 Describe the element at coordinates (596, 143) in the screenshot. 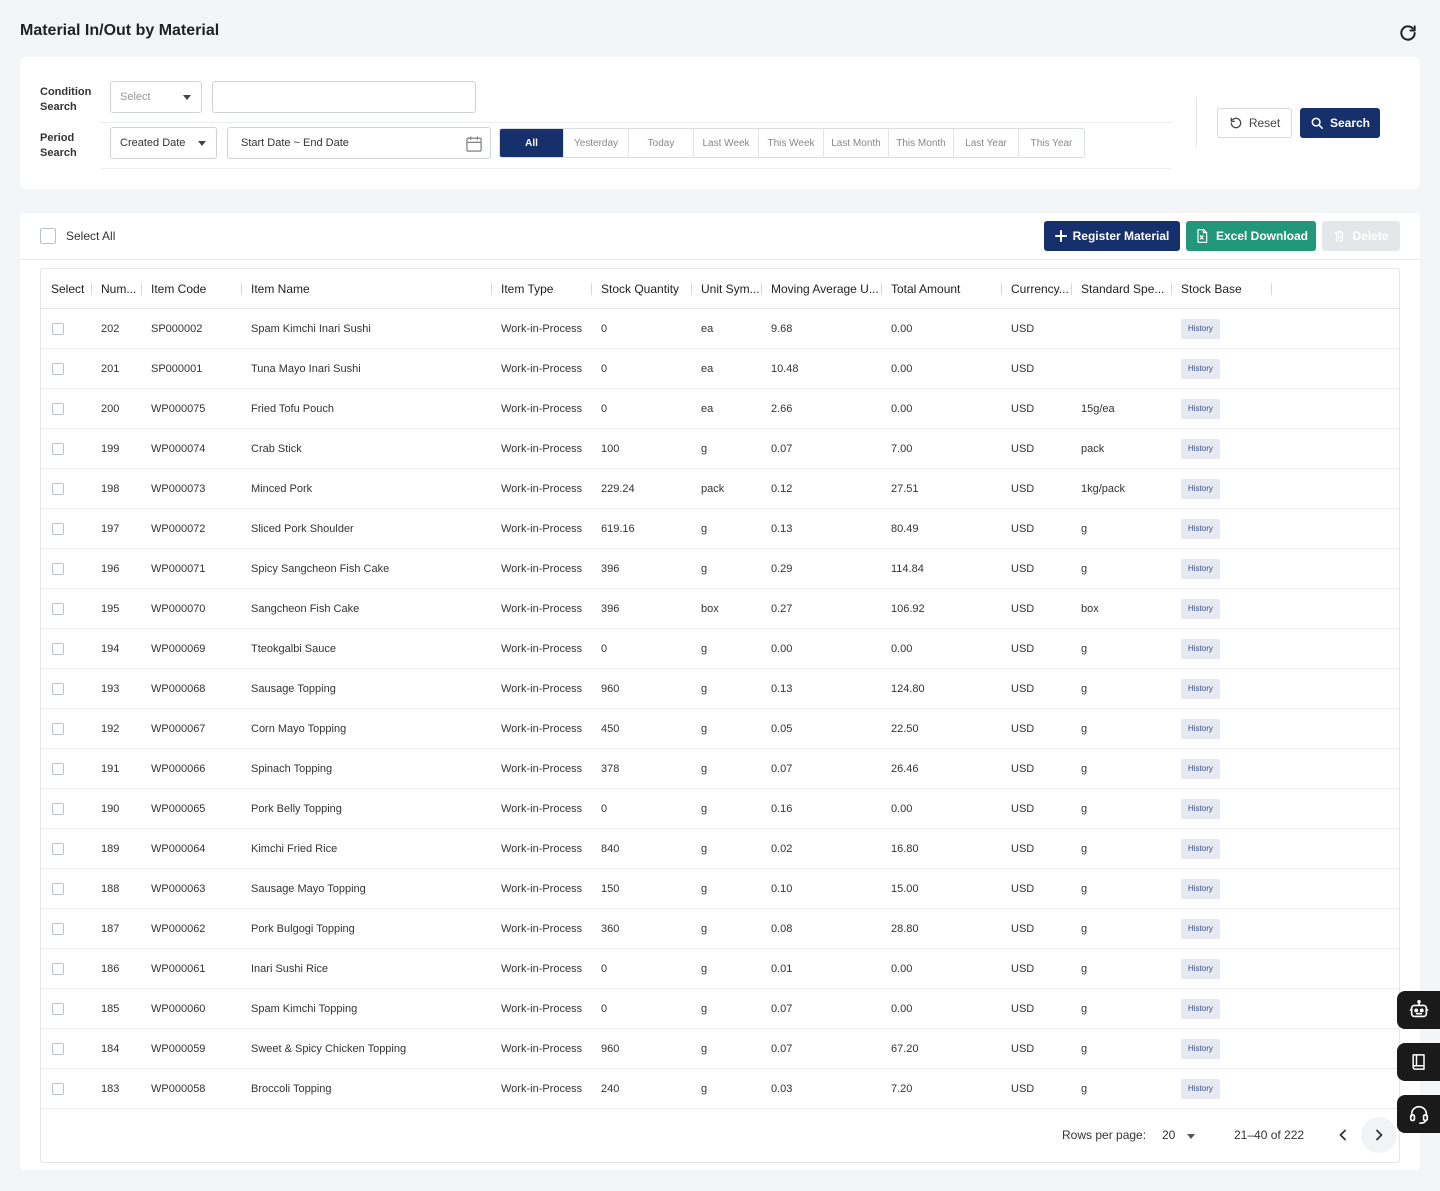

I see `period-yesterday-button: Yesterday` at that location.